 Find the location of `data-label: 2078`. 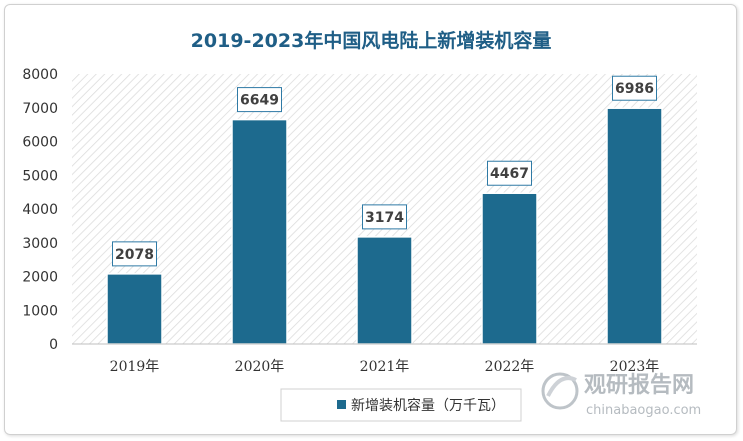

data-label: 2078 is located at coordinates (134, 255).